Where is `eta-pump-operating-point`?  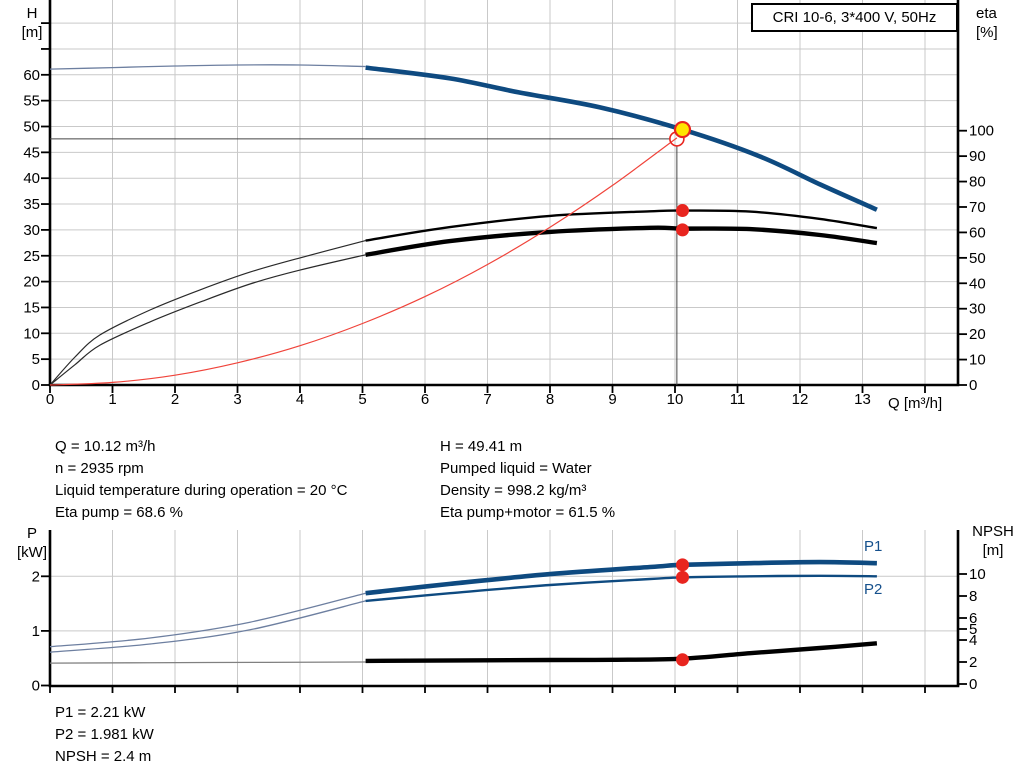
eta-pump-operating-point is located at coordinates (682, 211).